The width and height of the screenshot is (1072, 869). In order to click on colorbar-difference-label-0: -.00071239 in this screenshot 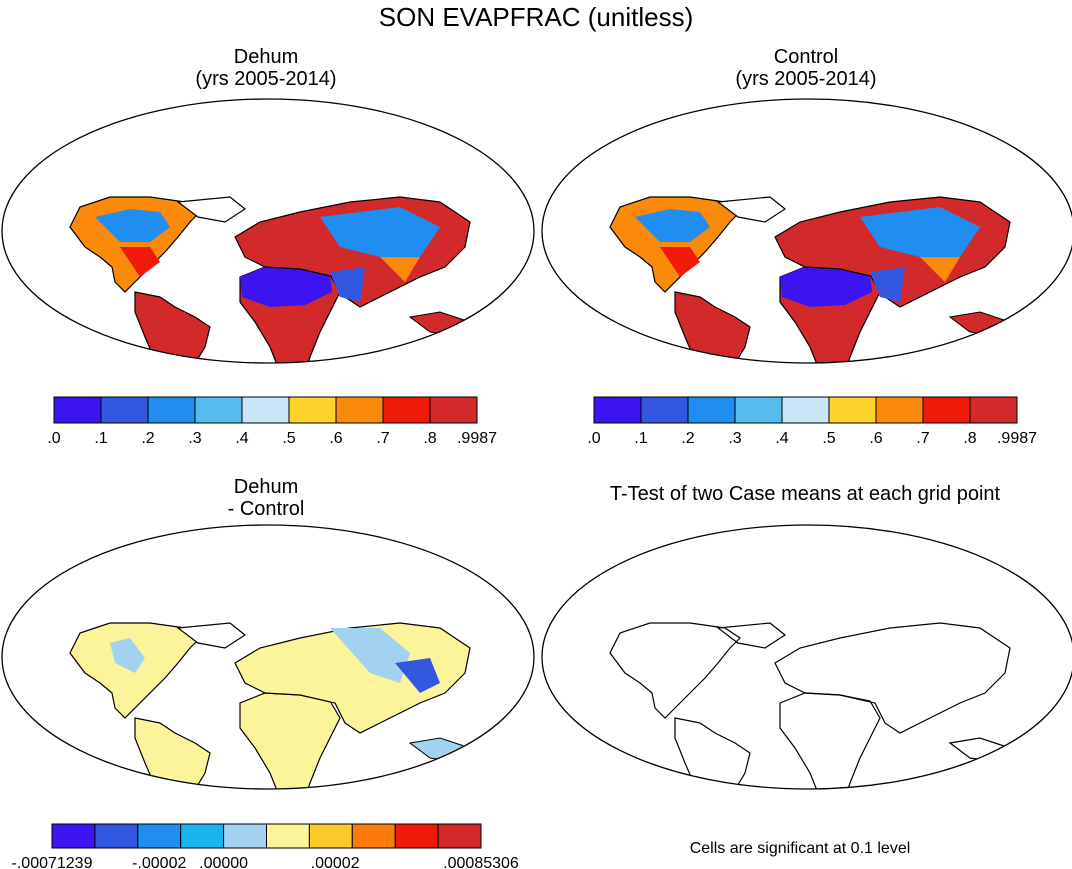, I will do `click(52, 862)`.